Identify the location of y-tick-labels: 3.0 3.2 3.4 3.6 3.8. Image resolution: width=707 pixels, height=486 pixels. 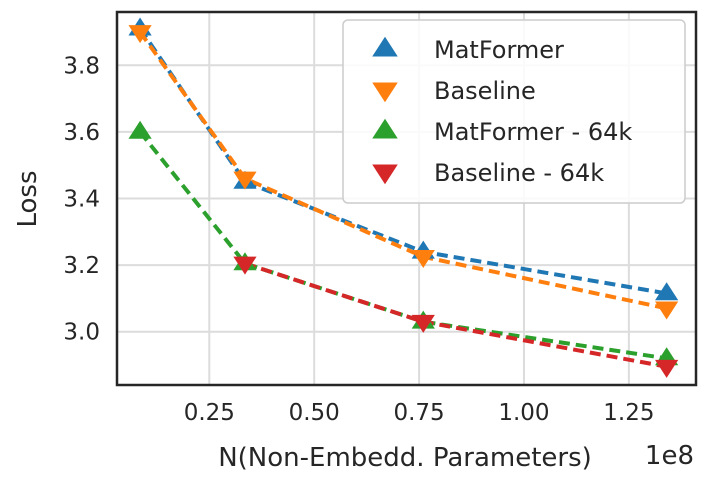
(81, 199).